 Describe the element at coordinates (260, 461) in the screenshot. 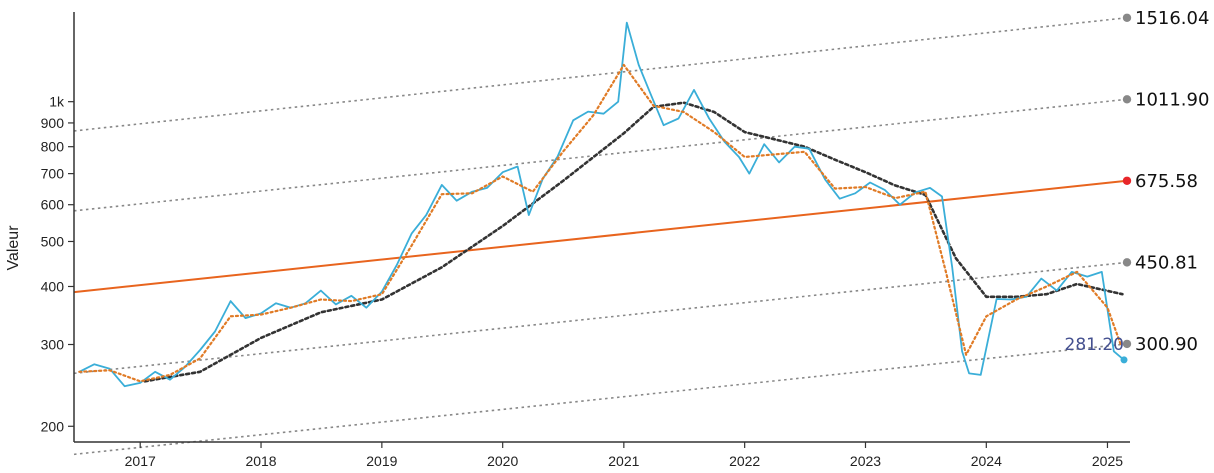

I see `x-tick-label-2018: 2018` at that location.